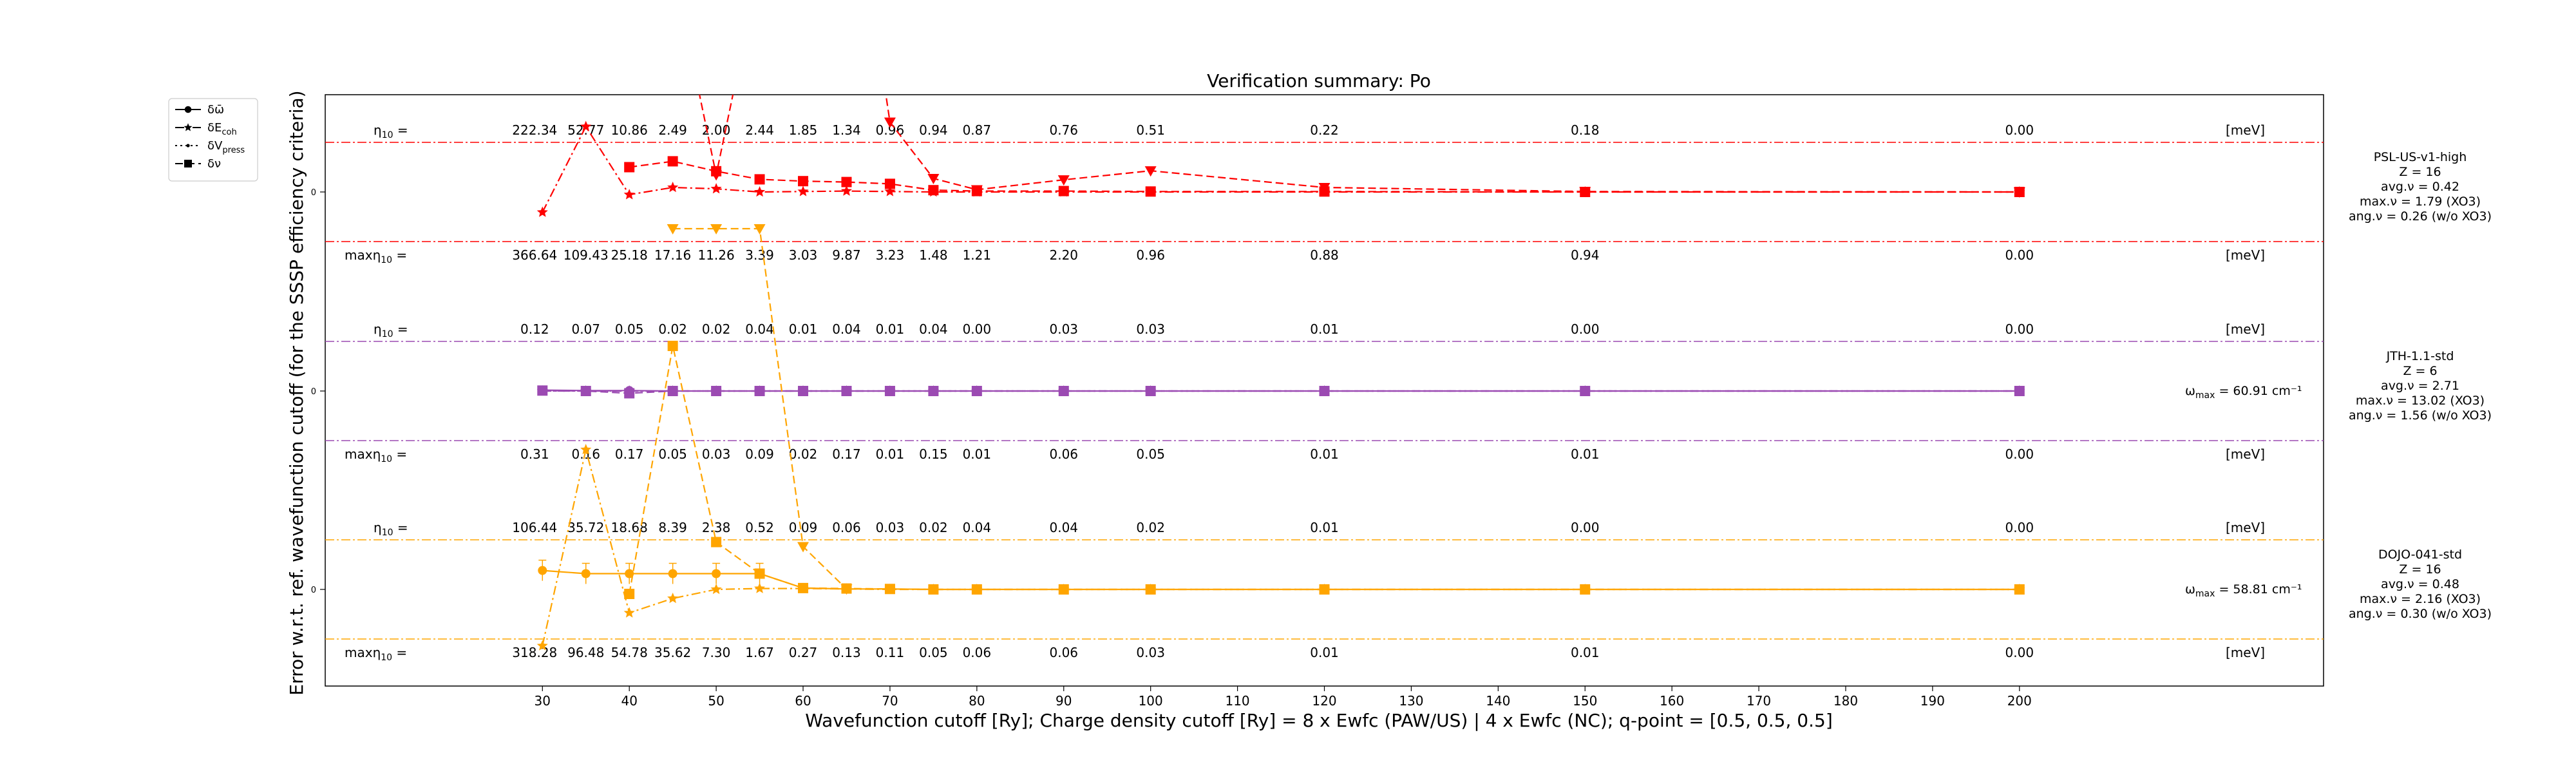  What do you see at coordinates (673, 527) in the screenshot?
I see `eta-value: 8.39` at bounding box center [673, 527].